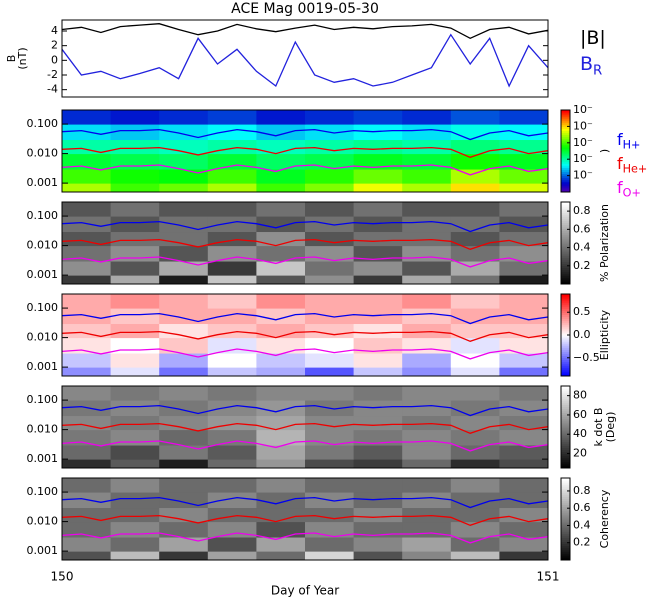 The image size is (650, 600). I want to click on y-tick-label: -4, so click(52, 89).